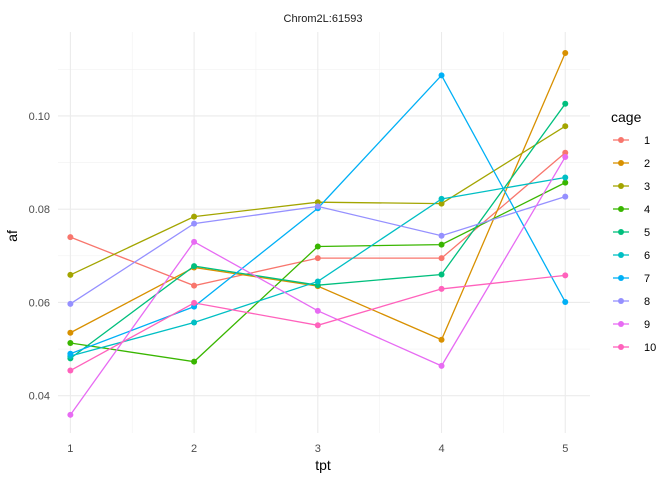  I want to click on x-tick-label: 4, so click(441, 449).